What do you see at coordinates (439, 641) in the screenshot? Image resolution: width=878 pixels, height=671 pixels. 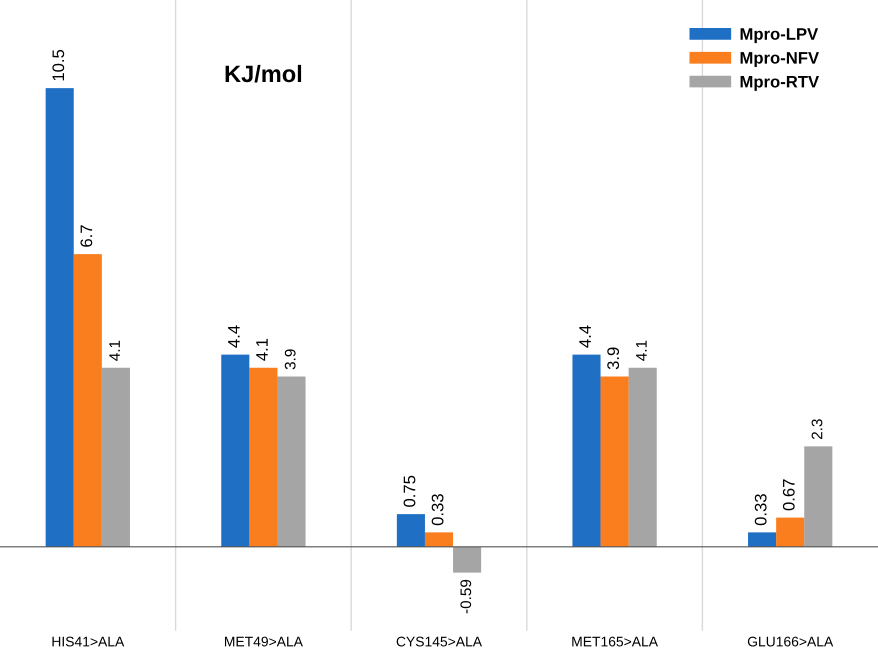 I see `x-tick-label: CYS145>ALA` at bounding box center [439, 641].